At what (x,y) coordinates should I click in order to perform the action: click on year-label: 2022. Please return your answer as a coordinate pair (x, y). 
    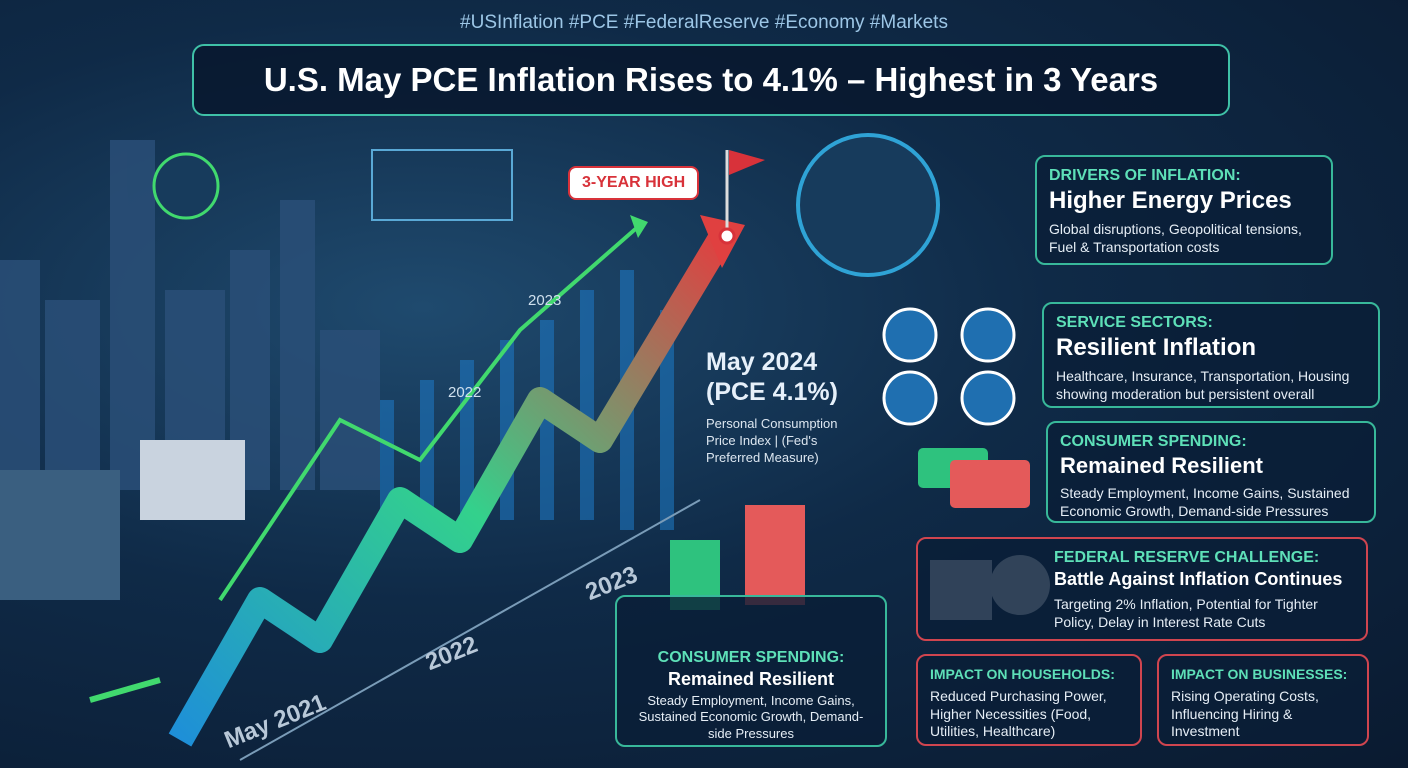
    Looking at the image, I should click on (465, 392).